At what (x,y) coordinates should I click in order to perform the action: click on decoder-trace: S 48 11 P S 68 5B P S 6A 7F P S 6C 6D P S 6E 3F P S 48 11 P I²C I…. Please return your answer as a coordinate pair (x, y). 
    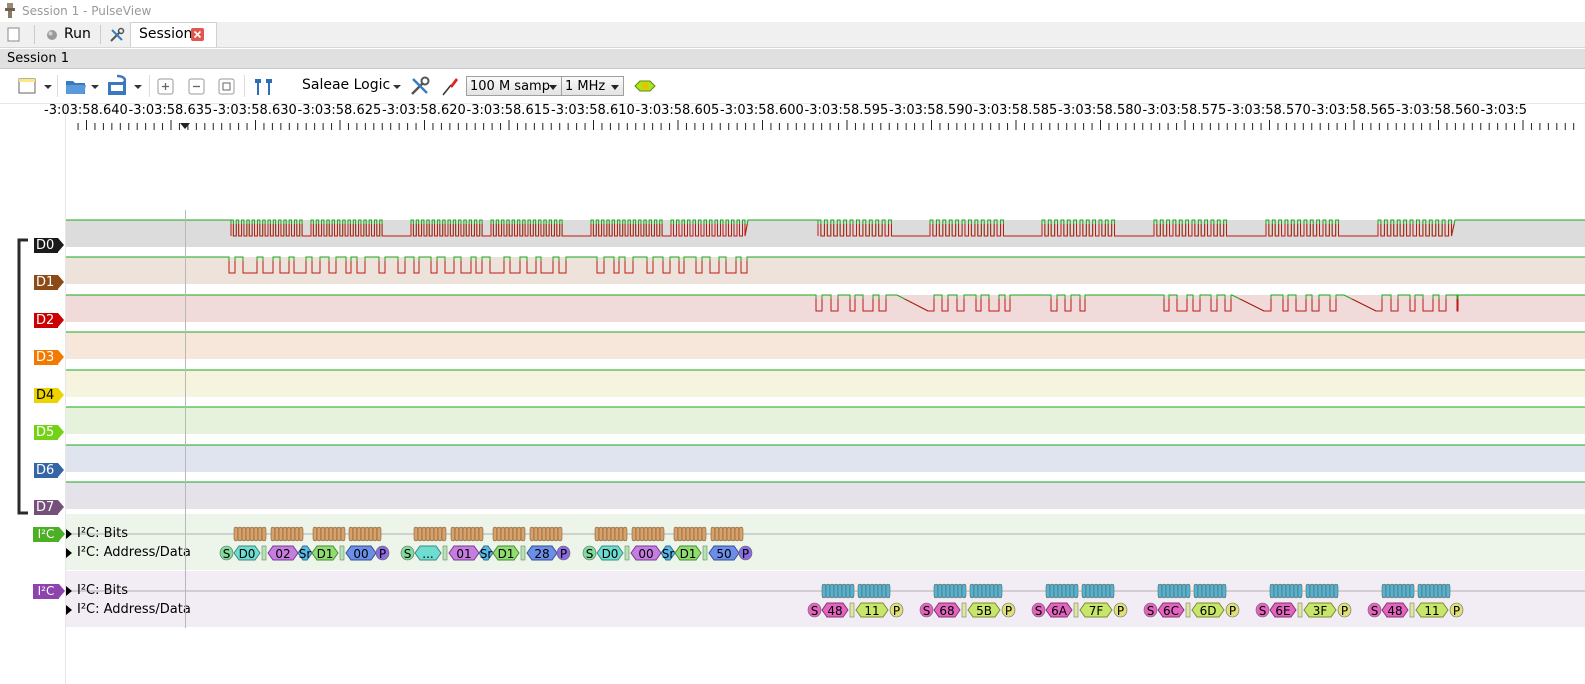
    Looking at the image, I should click on (792, 599).